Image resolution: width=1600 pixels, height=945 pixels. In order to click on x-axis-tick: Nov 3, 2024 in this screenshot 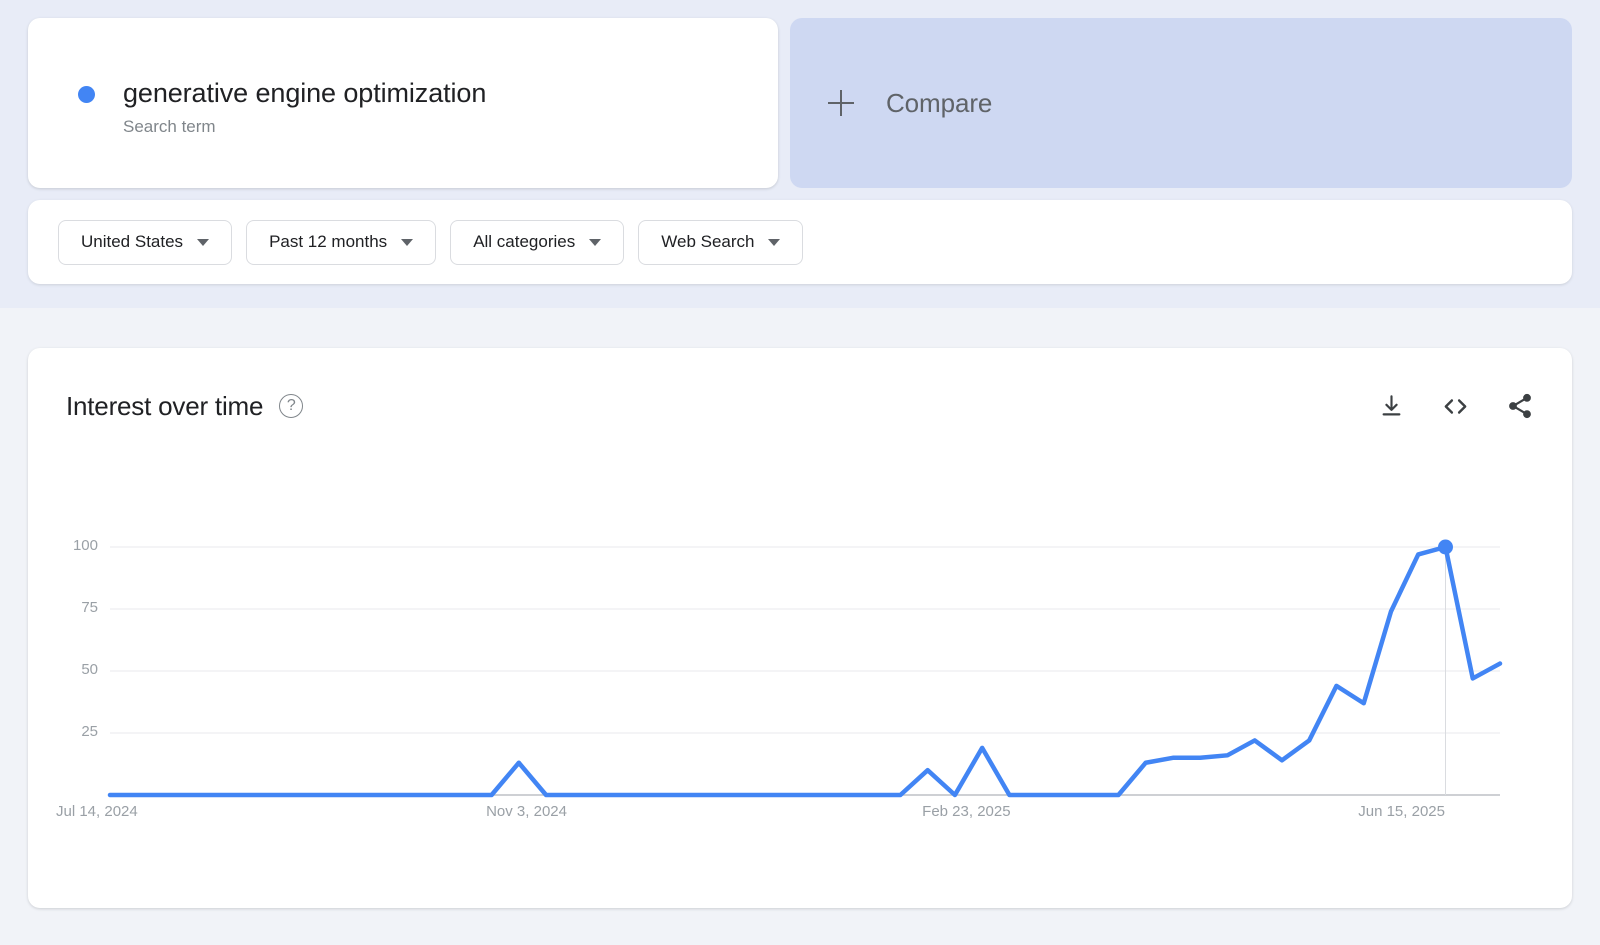, I will do `click(526, 811)`.